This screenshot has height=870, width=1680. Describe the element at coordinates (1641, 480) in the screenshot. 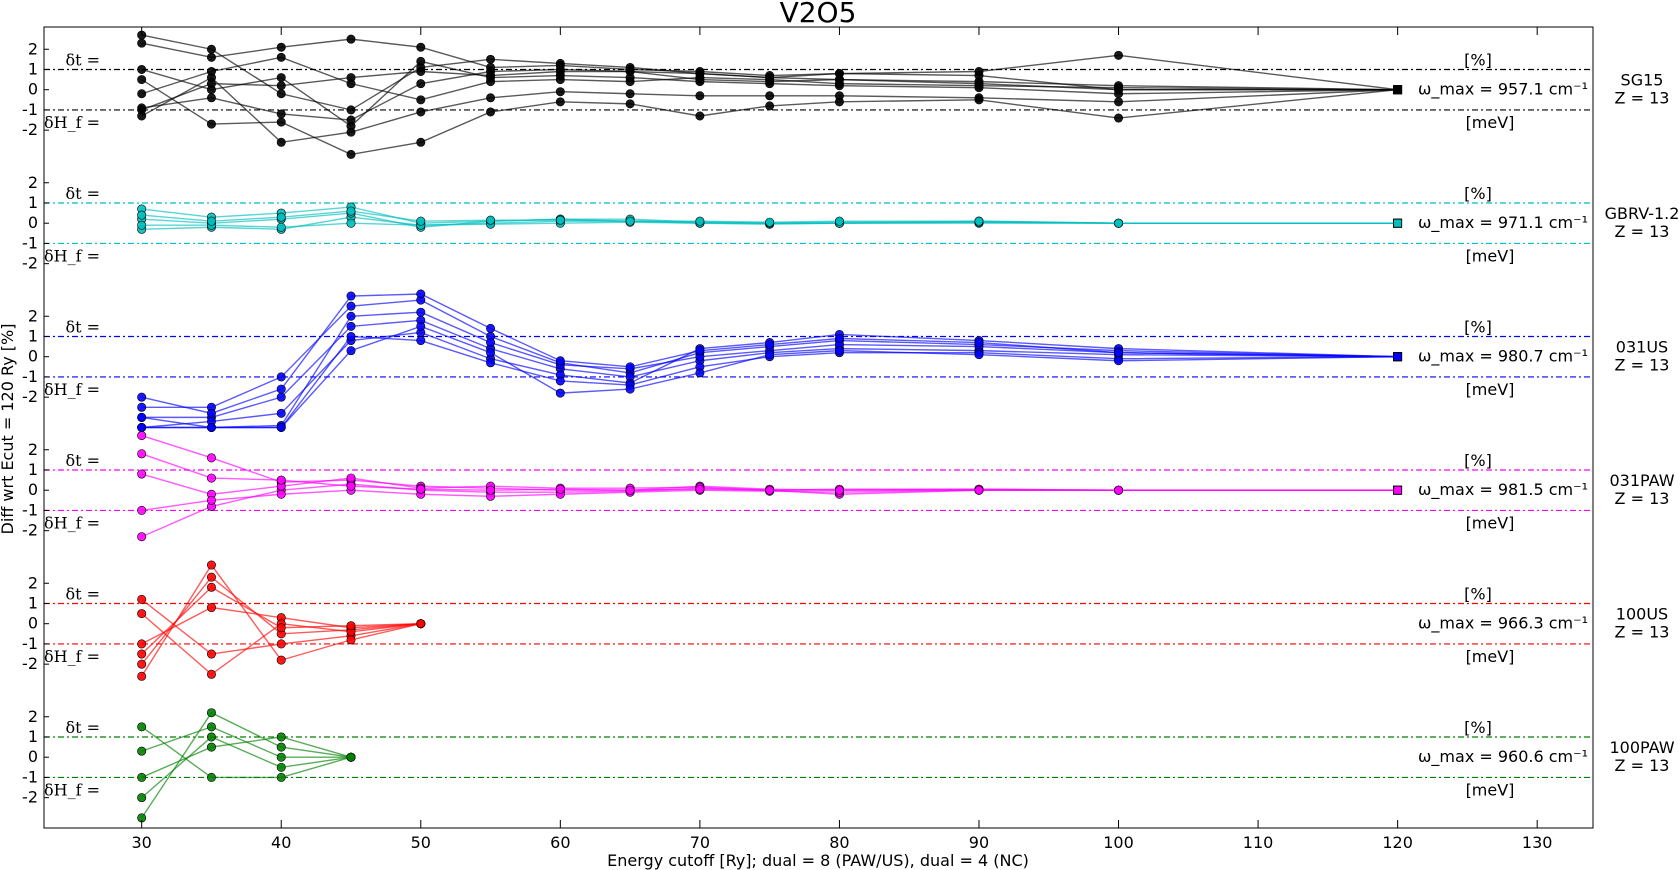

I see `panel-name-label: 031PAW` at that location.